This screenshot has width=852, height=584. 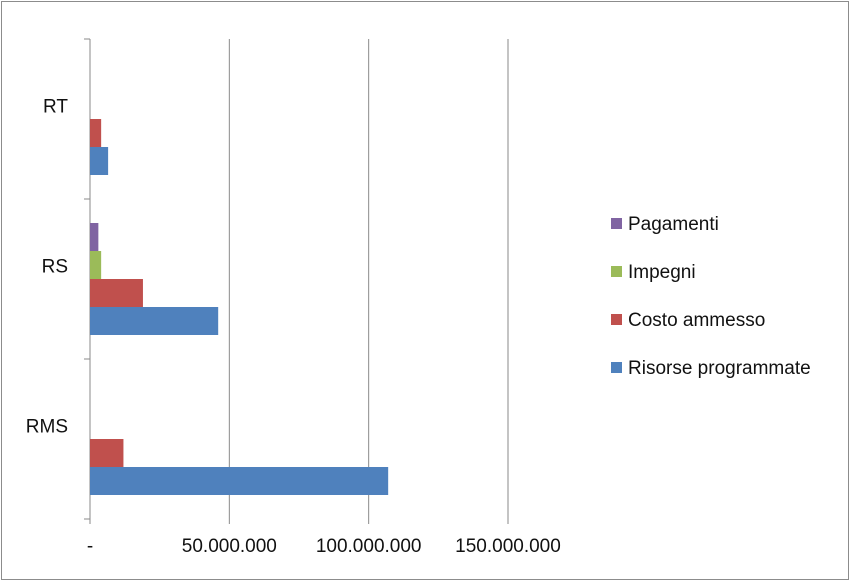 I want to click on category-label: RMS, so click(x=47, y=427).